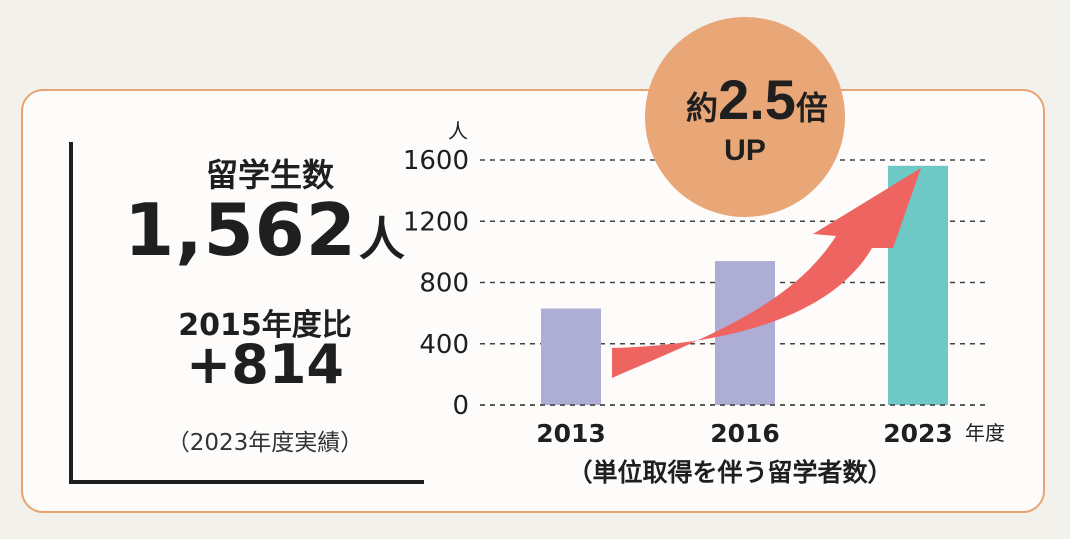 This screenshot has height=539, width=1070. What do you see at coordinates (766, 273) in the screenshot?
I see `growth-arrow` at bounding box center [766, 273].